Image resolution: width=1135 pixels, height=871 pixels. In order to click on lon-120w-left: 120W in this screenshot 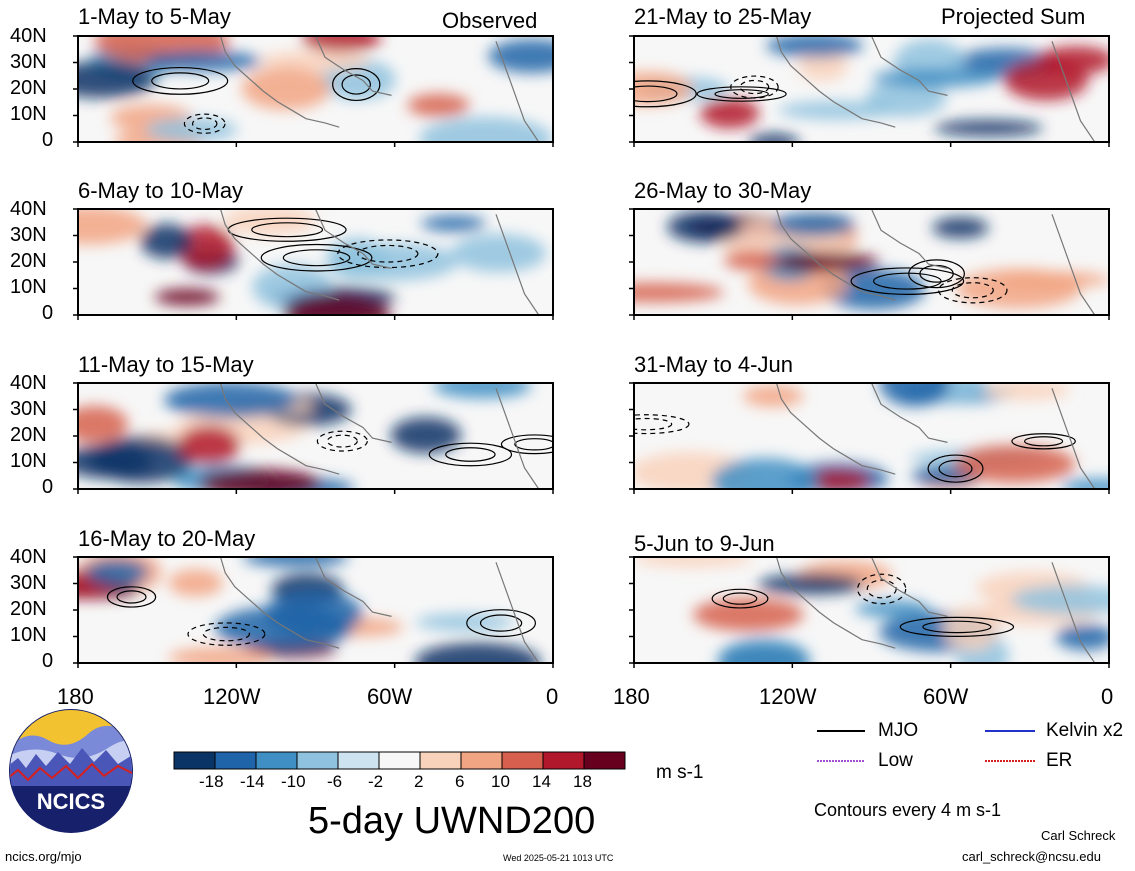, I will do `click(232, 696)`.